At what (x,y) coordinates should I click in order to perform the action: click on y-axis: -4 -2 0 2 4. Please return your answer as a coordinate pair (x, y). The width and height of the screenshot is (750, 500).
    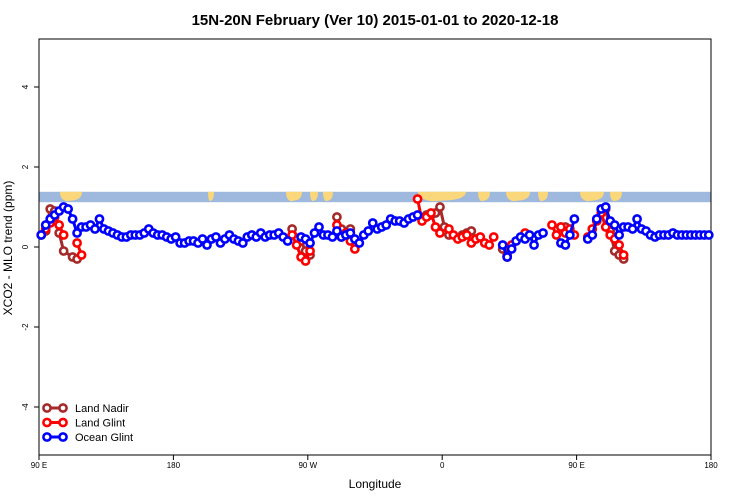
    Looking at the image, I should click on (30, 247).